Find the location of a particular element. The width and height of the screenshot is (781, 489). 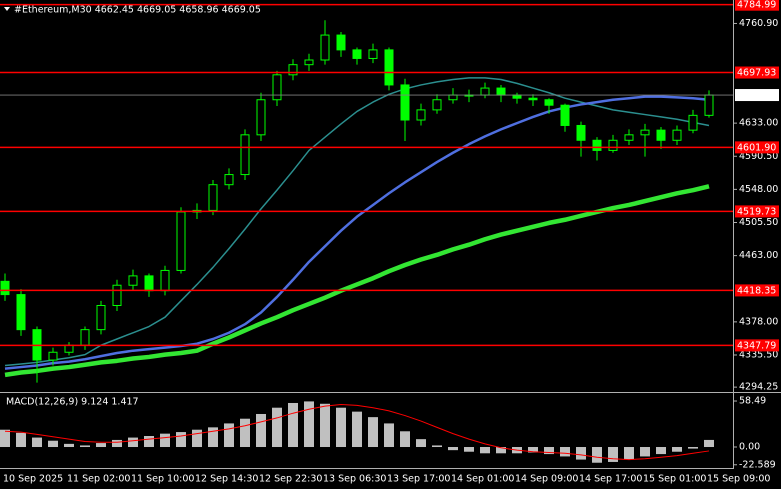

level-label: 4697.93 is located at coordinates (756, 73).